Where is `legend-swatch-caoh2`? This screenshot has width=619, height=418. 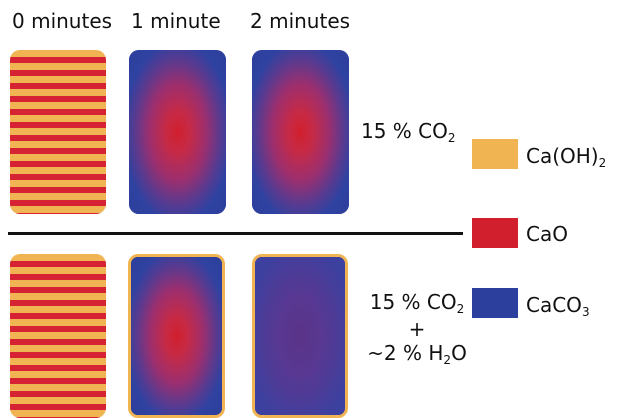 legend-swatch-caoh2 is located at coordinates (495, 154).